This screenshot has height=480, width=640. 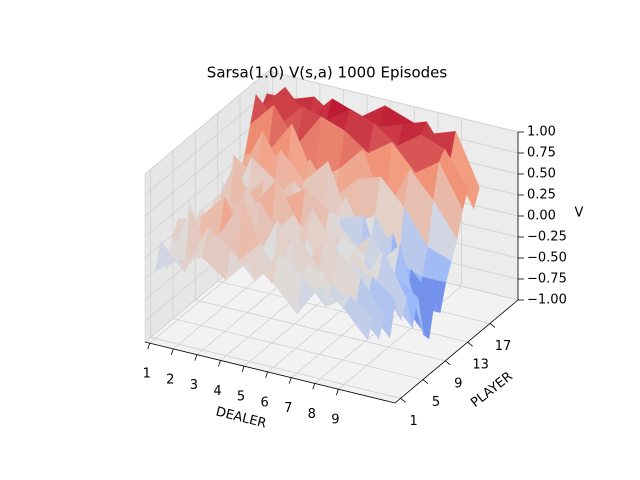 What do you see at coordinates (541, 195) in the screenshot?
I see `z-tick-label: 0.25` at bounding box center [541, 195].